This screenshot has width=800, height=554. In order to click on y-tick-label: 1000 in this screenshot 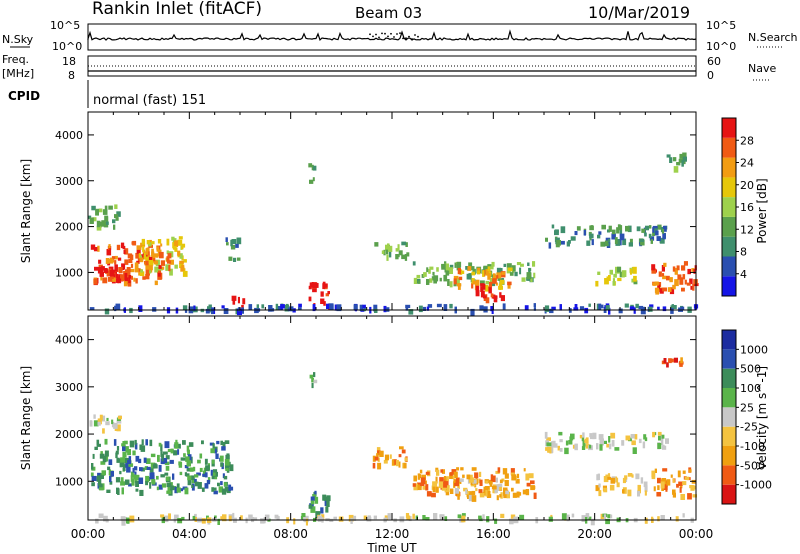, I will do `click(69, 481)`.